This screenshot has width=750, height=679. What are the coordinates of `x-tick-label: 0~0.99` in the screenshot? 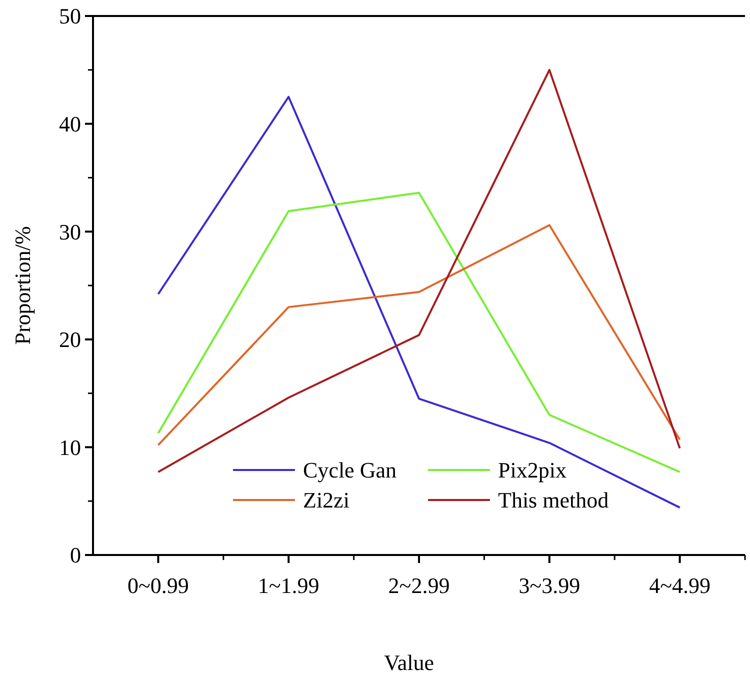 It's located at (158, 585).